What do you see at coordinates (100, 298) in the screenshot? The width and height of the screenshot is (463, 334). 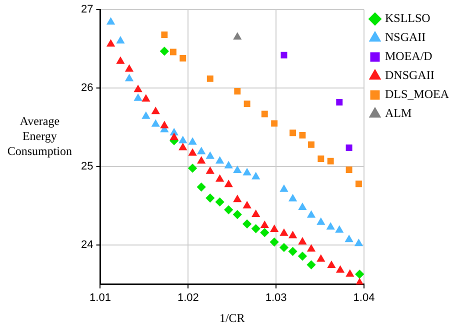 I see `x-tick-label: 1.01` at bounding box center [100, 298].